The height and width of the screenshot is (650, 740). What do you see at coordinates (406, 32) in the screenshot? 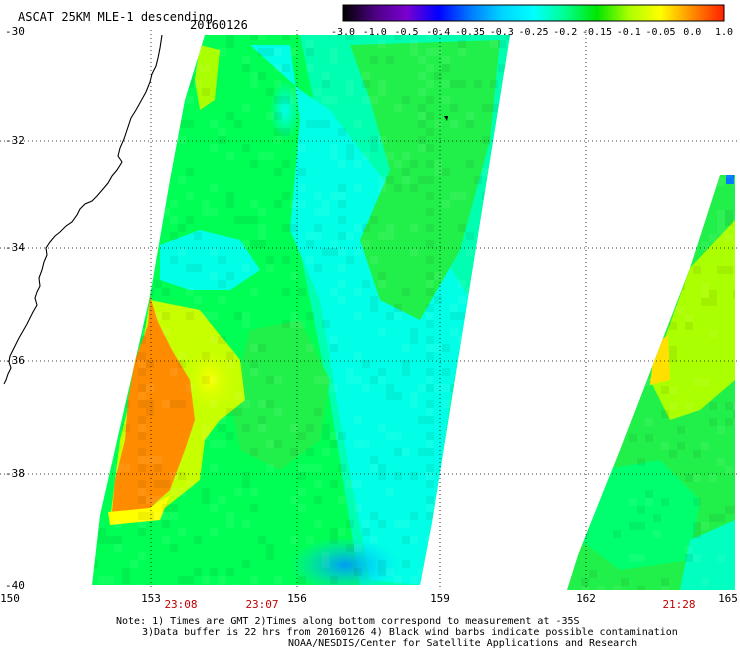
I see `colorbar-tick-label: -0.5` at bounding box center [406, 32].